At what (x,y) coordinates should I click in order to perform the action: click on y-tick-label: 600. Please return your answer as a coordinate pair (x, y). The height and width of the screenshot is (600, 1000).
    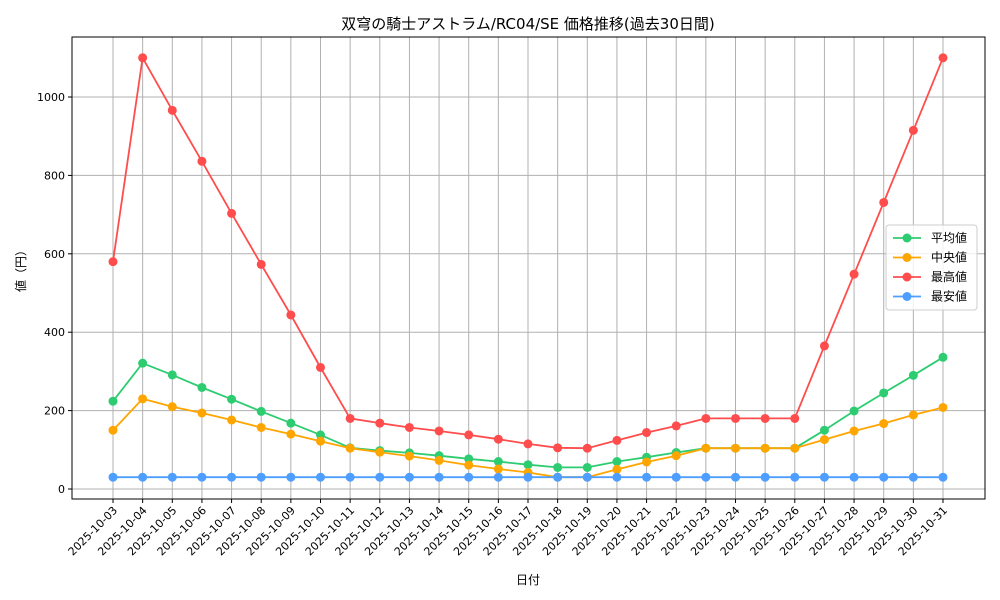
    Looking at the image, I should click on (54, 254).